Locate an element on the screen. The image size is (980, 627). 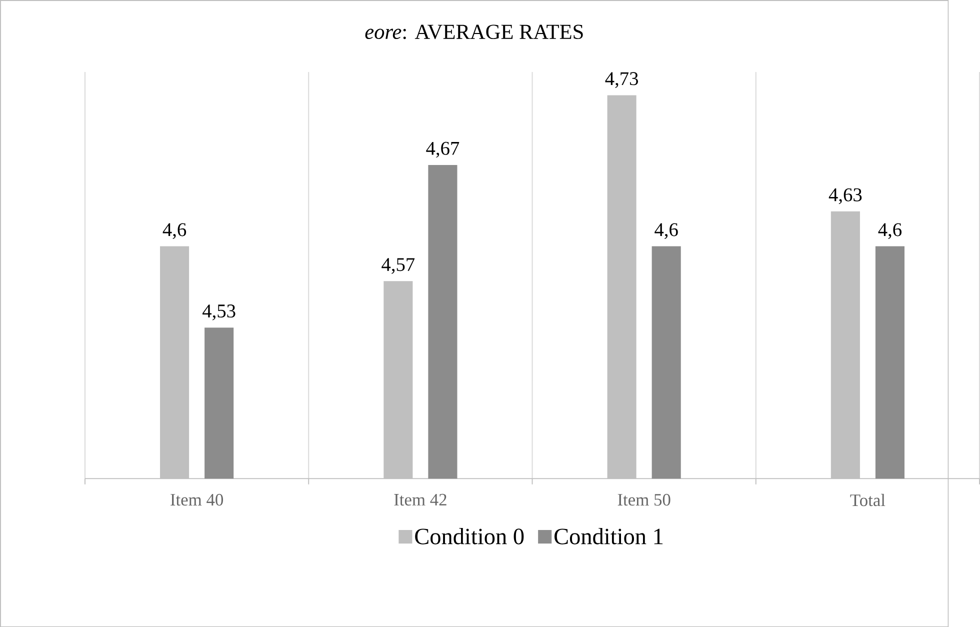
data-label: 4,57 is located at coordinates (398, 266).